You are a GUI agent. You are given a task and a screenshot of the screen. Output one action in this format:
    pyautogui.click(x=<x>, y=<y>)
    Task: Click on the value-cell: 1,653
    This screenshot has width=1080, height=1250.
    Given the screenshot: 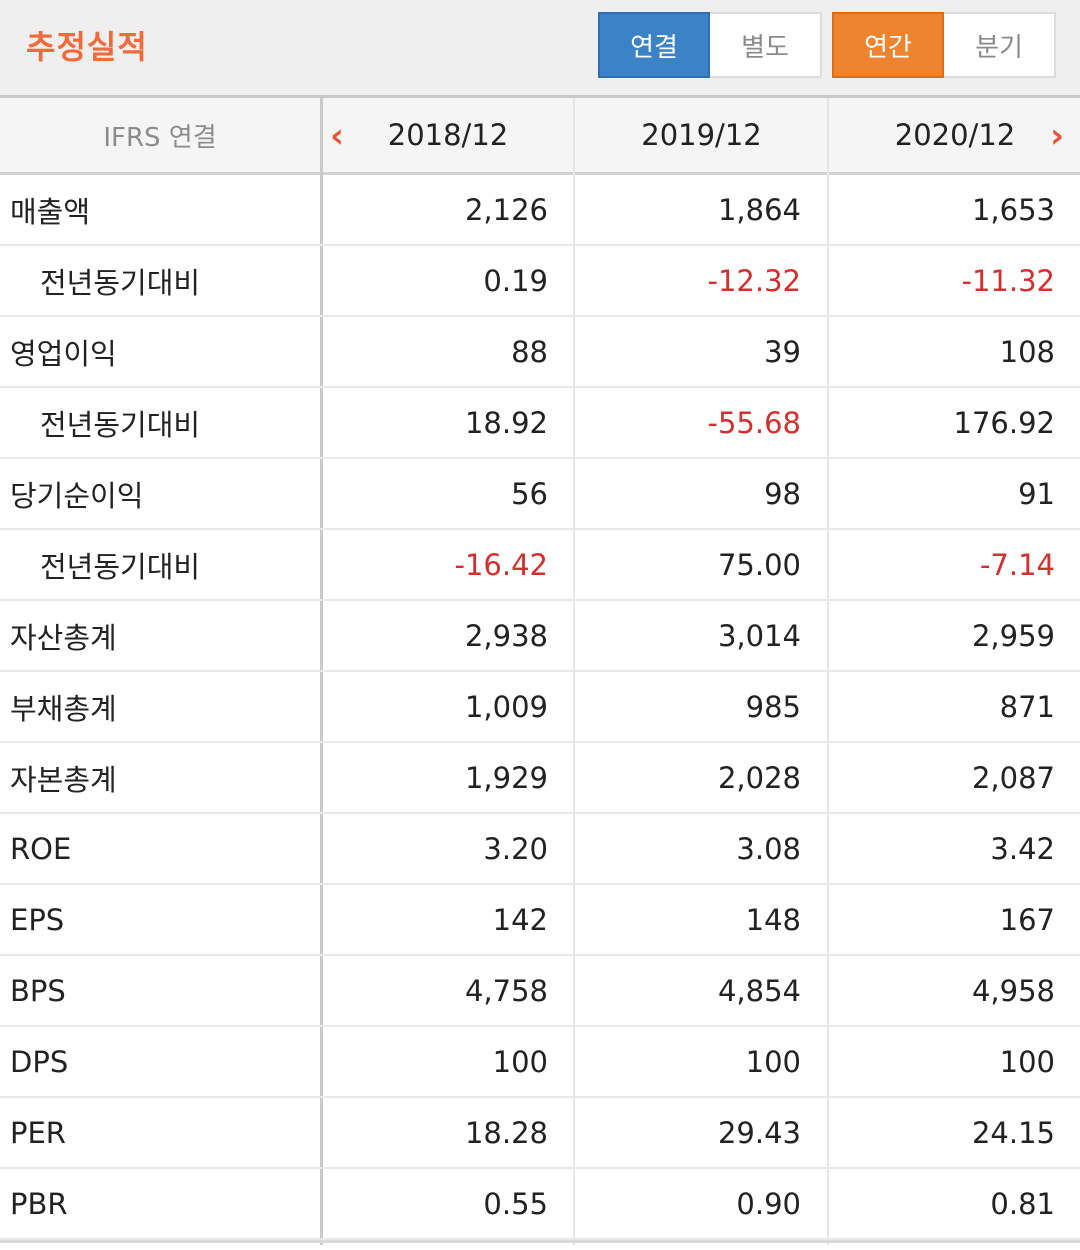 What is the action you would take?
    pyautogui.click(x=1013, y=209)
    